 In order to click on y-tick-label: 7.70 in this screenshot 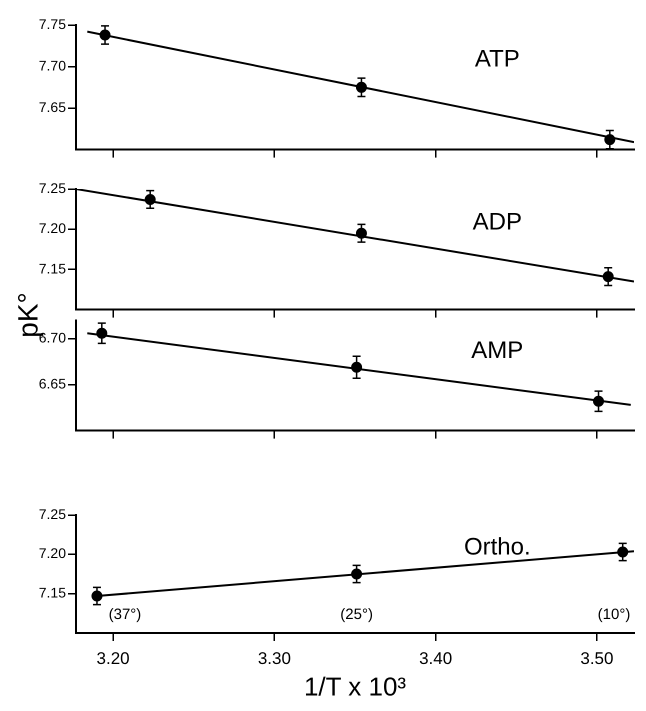, I will do `click(52, 65)`.